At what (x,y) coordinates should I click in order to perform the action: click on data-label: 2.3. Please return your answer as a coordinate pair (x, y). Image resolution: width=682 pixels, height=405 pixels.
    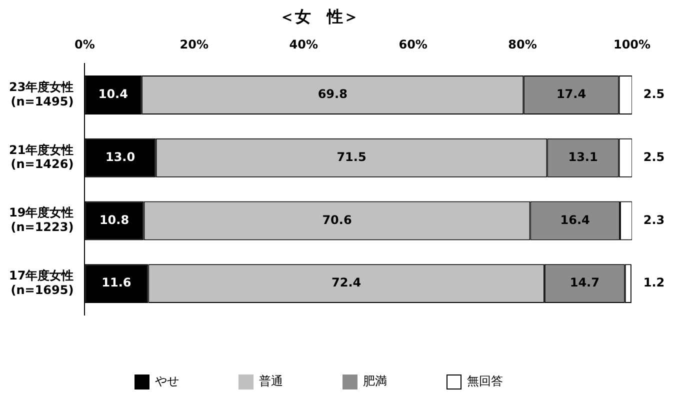
    Looking at the image, I should click on (654, 219).